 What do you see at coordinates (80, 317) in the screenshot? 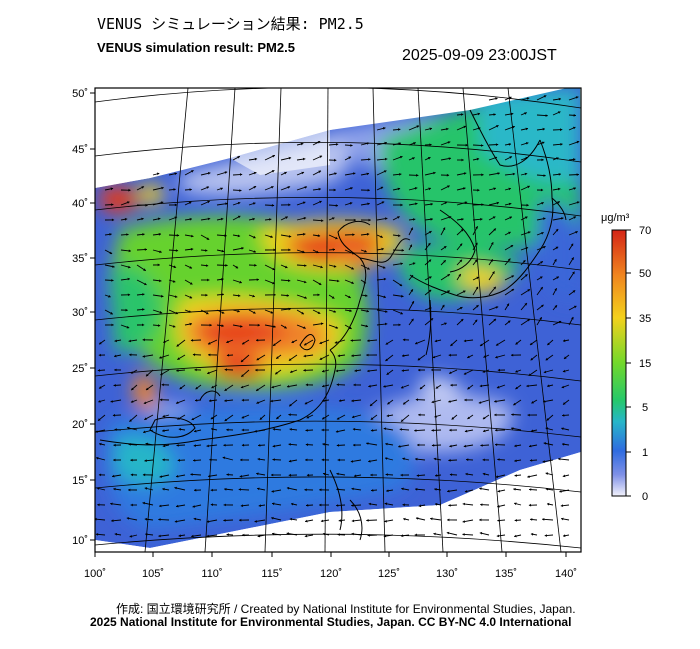
I see `latitude-labels: 50˚ 45˚ 40˚ 35˚ 30˚ 25˚ 20˚ 15˚ 10˚` at bounding box center [80, 317].